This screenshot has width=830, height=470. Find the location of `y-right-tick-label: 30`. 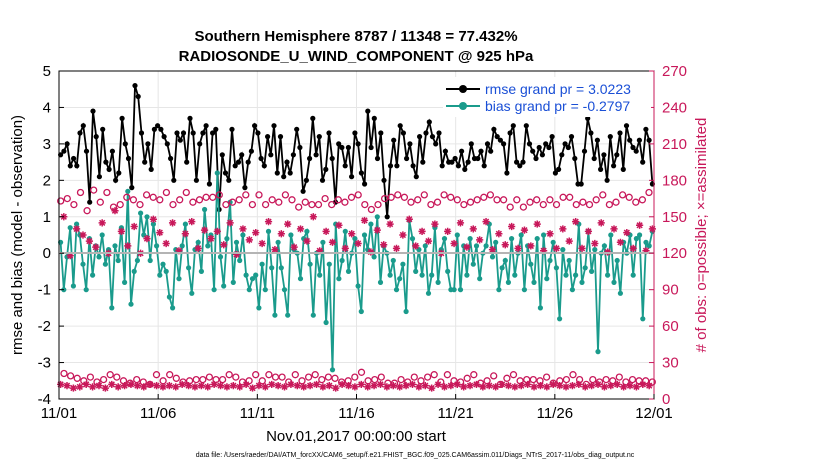

y-right-tick-label: 30 is located at coordinates (670, 363).